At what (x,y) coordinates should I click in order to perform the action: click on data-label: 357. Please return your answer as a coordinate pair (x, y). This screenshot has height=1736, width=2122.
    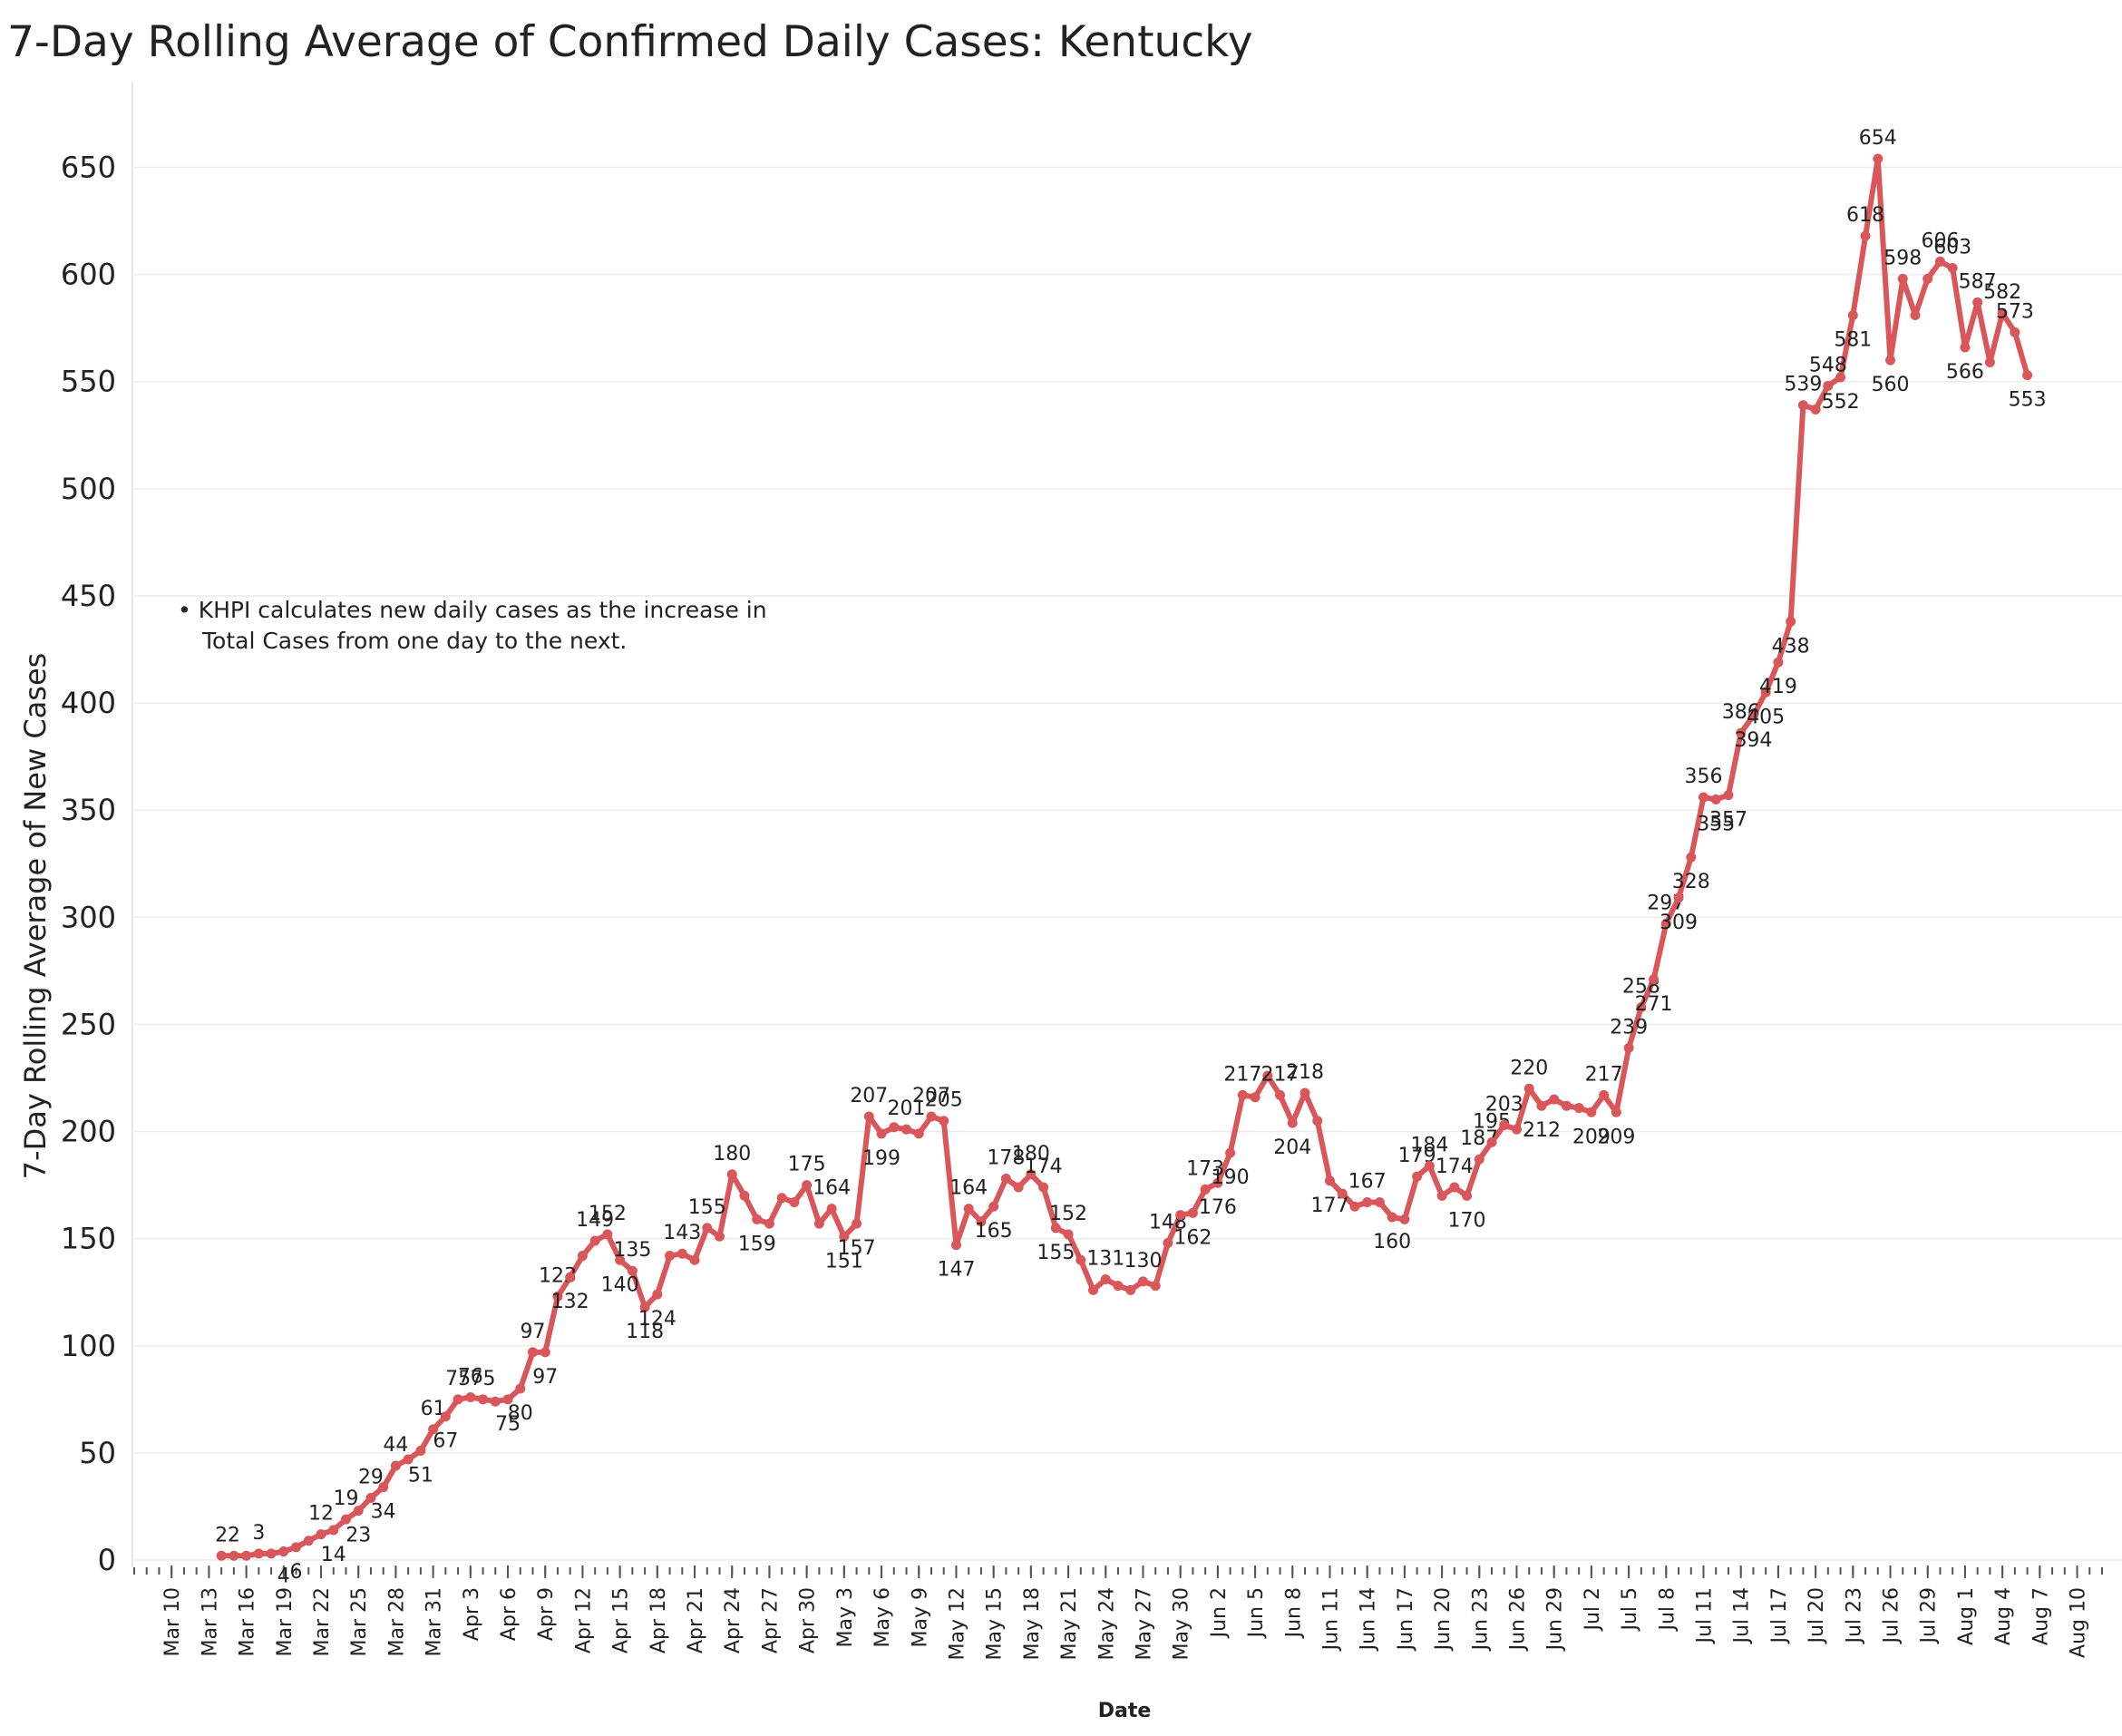
    Looking at the image, I should click on (1728, 820).